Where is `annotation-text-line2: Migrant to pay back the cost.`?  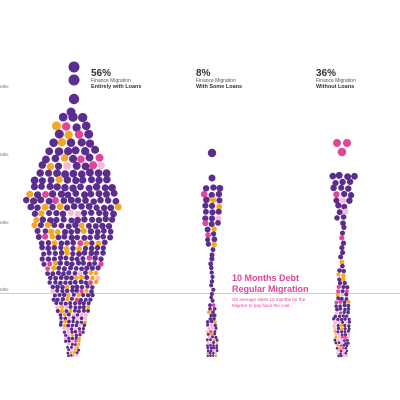
annotation-text-line2: Migrant to pay back the cost. is located at coordinates (261, 305).